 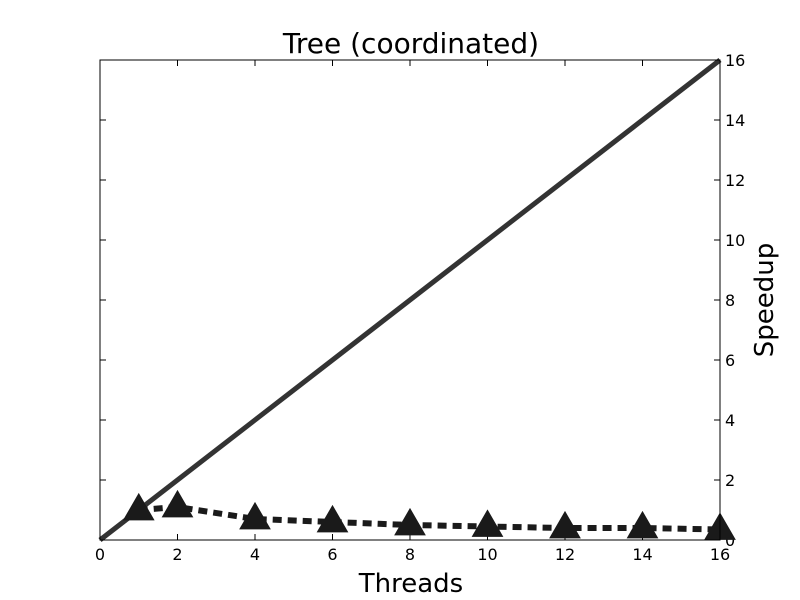 What do you see at coordinates (642, 554) in the screenshot?
I see `x-tick-label: 14` at bounding box center [642, 554].